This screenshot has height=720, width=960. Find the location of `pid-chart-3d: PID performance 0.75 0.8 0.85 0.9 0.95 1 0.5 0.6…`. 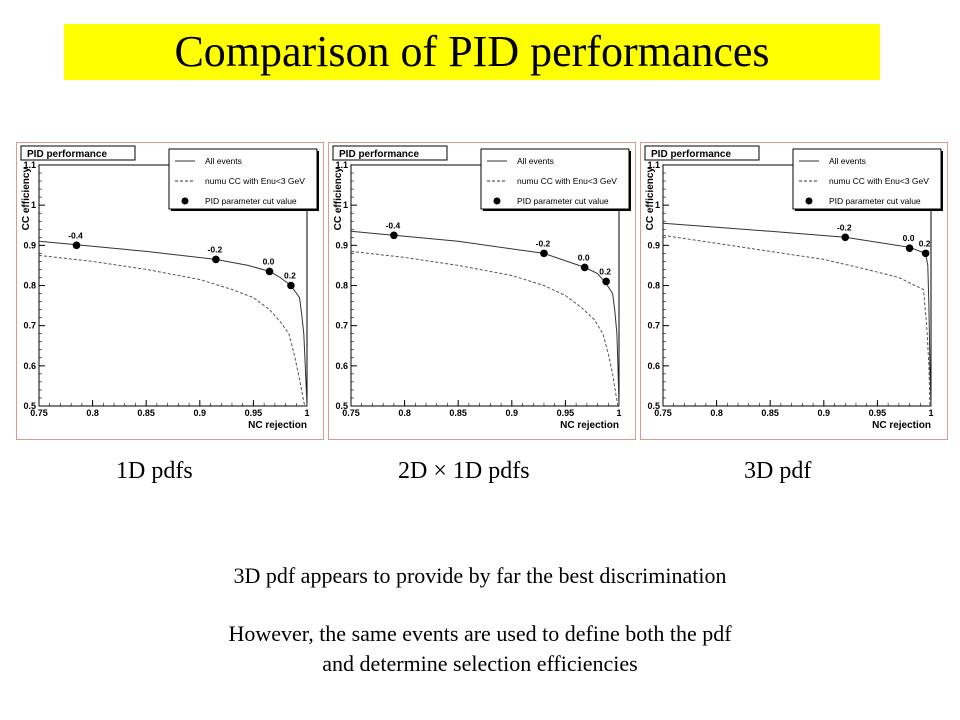

pid-chart-3d: PID performance 0.75 0.8 0.85 0.9 0.95 1 0.5 0.6… is located at coordinates (793, 288).